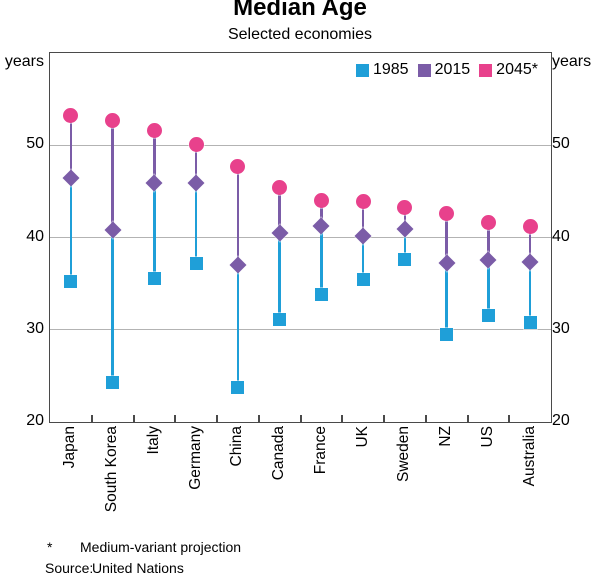  What do you see at coordinates (561, 144) in the screenshot?
I see `y-tick-label-right-50: 50` at bounding box center [561, 144].